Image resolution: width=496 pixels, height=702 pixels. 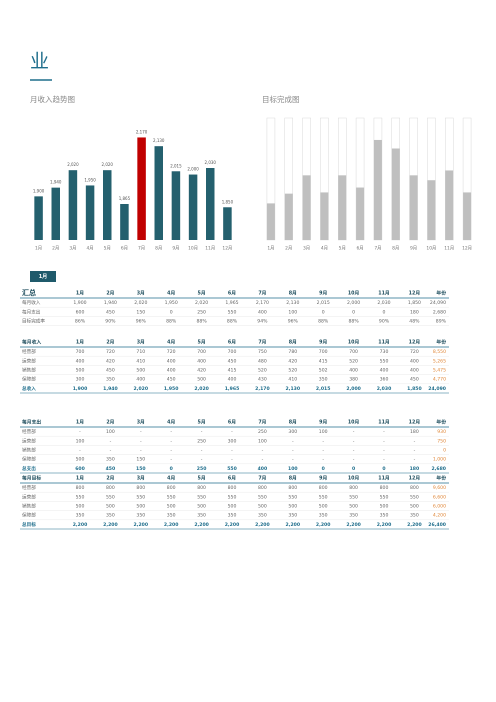 What do you see at coordinates (323, 389) in the screenshot?
I see `table-cell: 2,015` at bounding box center [323, 389].